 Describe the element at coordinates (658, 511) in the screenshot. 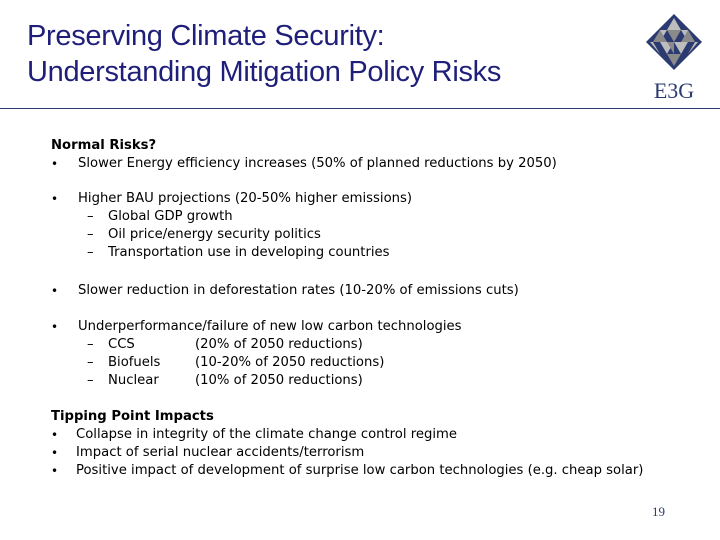

I see `page-number: 19` at that location.